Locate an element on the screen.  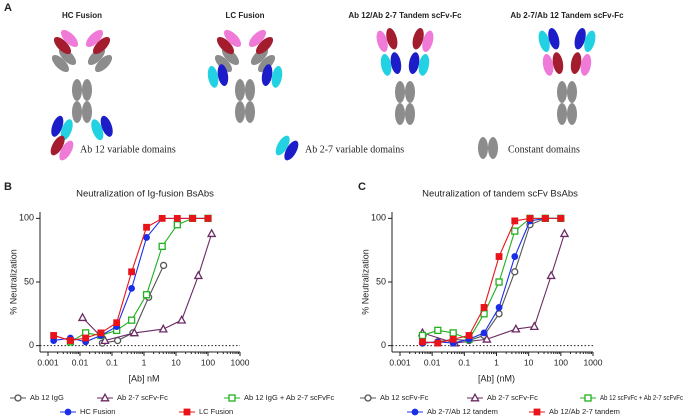
x-tick-label: 0.01 is located at coordinates (432, 362).